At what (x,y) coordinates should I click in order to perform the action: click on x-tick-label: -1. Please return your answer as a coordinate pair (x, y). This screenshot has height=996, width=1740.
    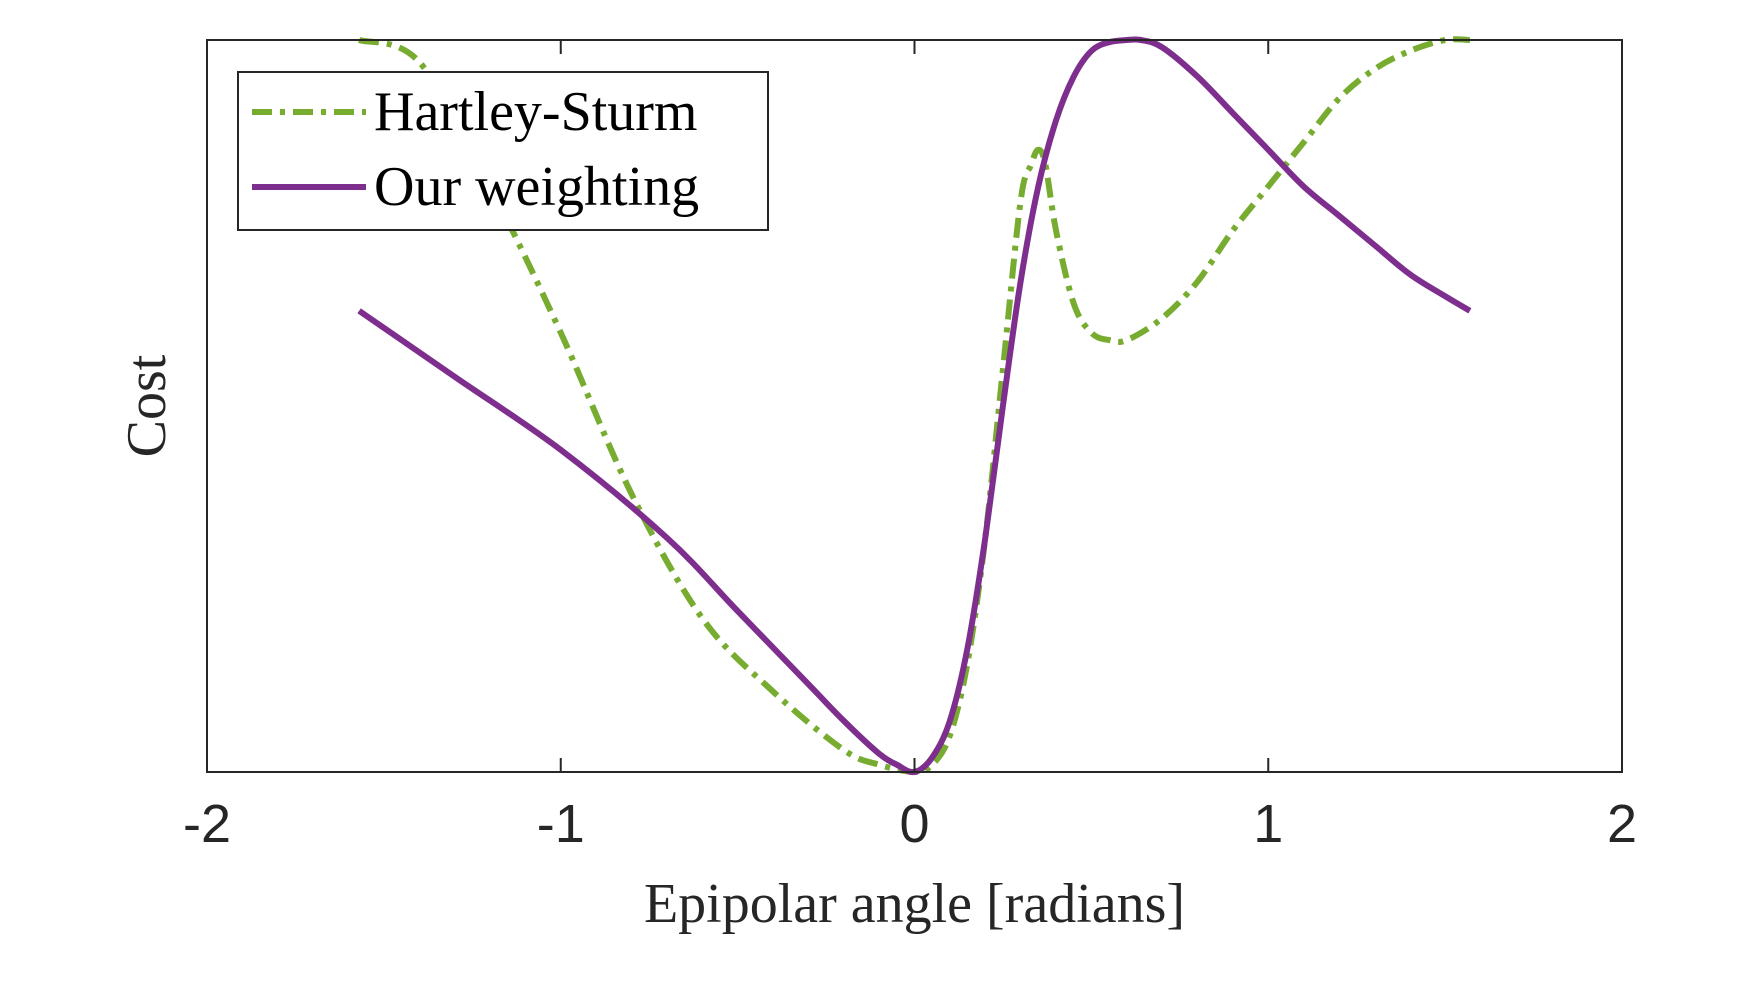
    Looking at the image, I should click on (561, 824).